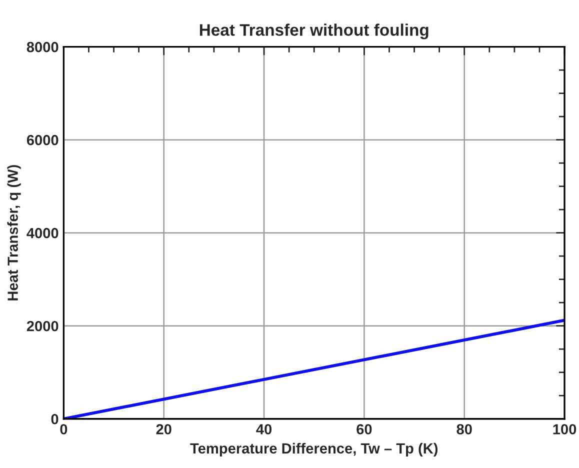  I want to click on x-tick-label: 40, so click(264, 429).